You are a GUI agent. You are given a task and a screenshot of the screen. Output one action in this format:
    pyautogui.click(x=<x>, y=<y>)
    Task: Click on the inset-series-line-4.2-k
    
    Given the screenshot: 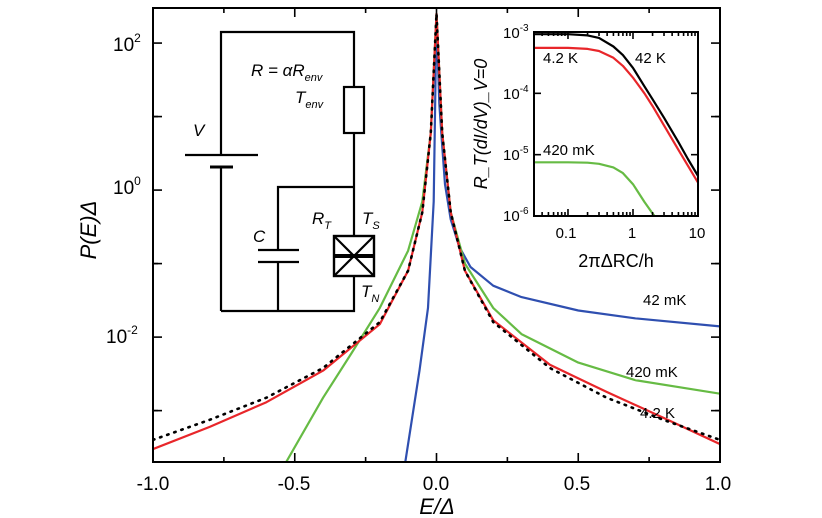 What is the action you would take?
    pyautogui.click(x=616, y=115)
    